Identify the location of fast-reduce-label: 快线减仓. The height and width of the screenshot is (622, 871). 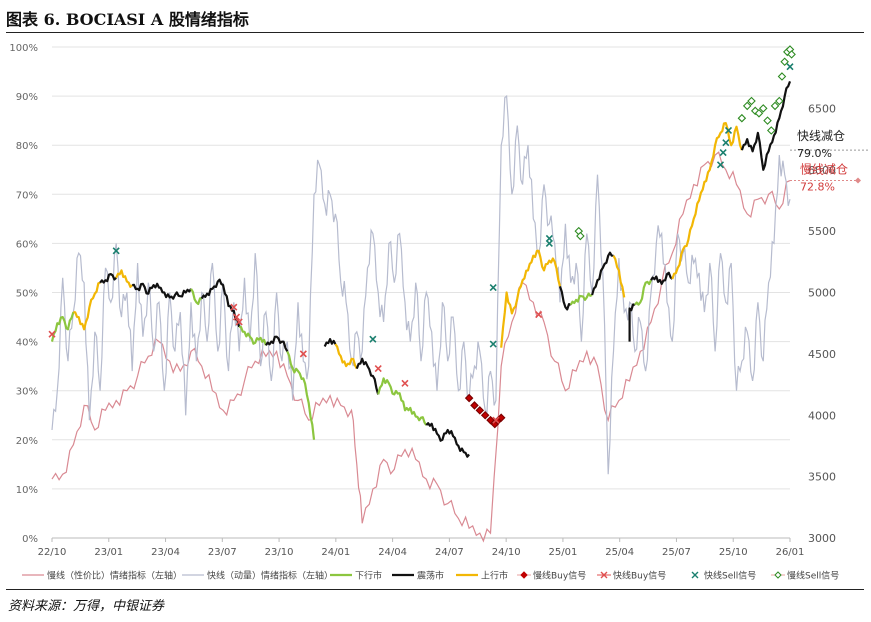
(821, 136).